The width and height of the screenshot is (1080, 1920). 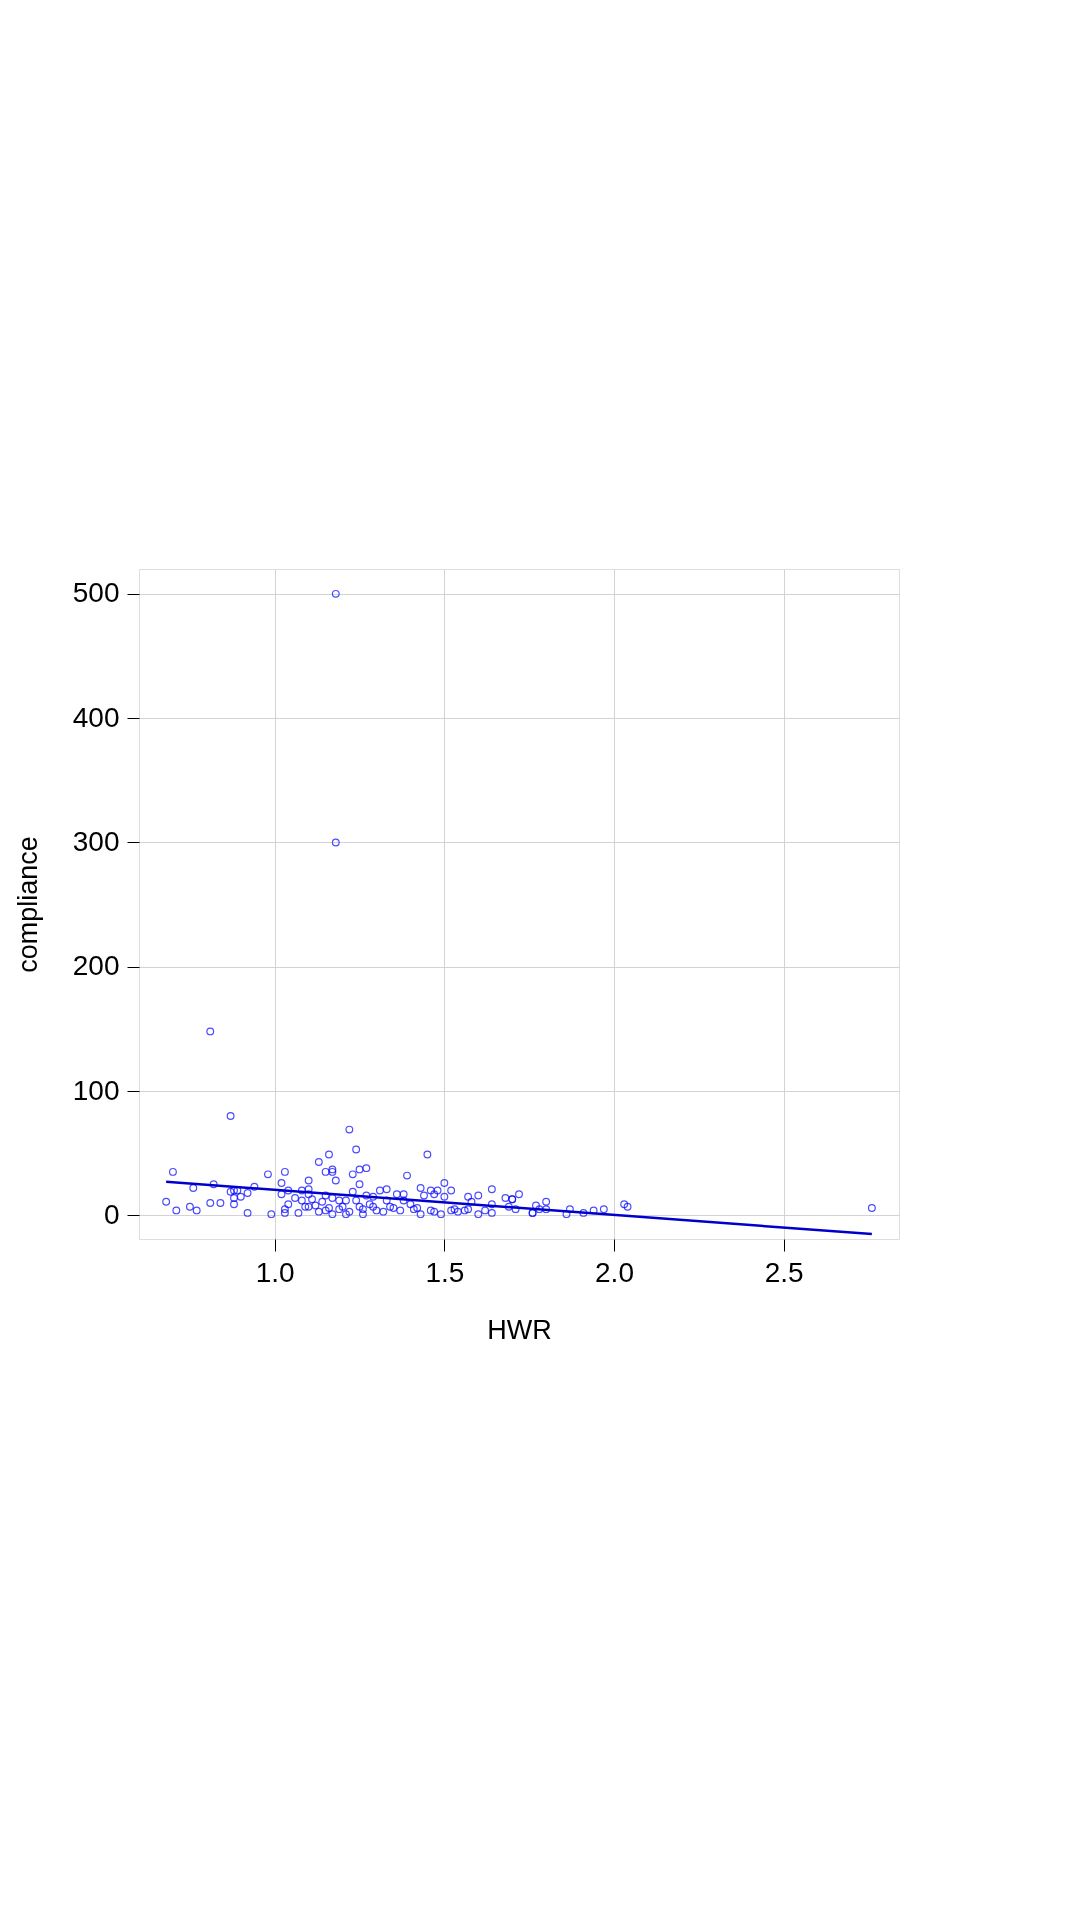 What do you see at coordinates (784, 1272) in the screenshot?
I see `x-tick-label: 2.5` at bounding box center [784, 1272].